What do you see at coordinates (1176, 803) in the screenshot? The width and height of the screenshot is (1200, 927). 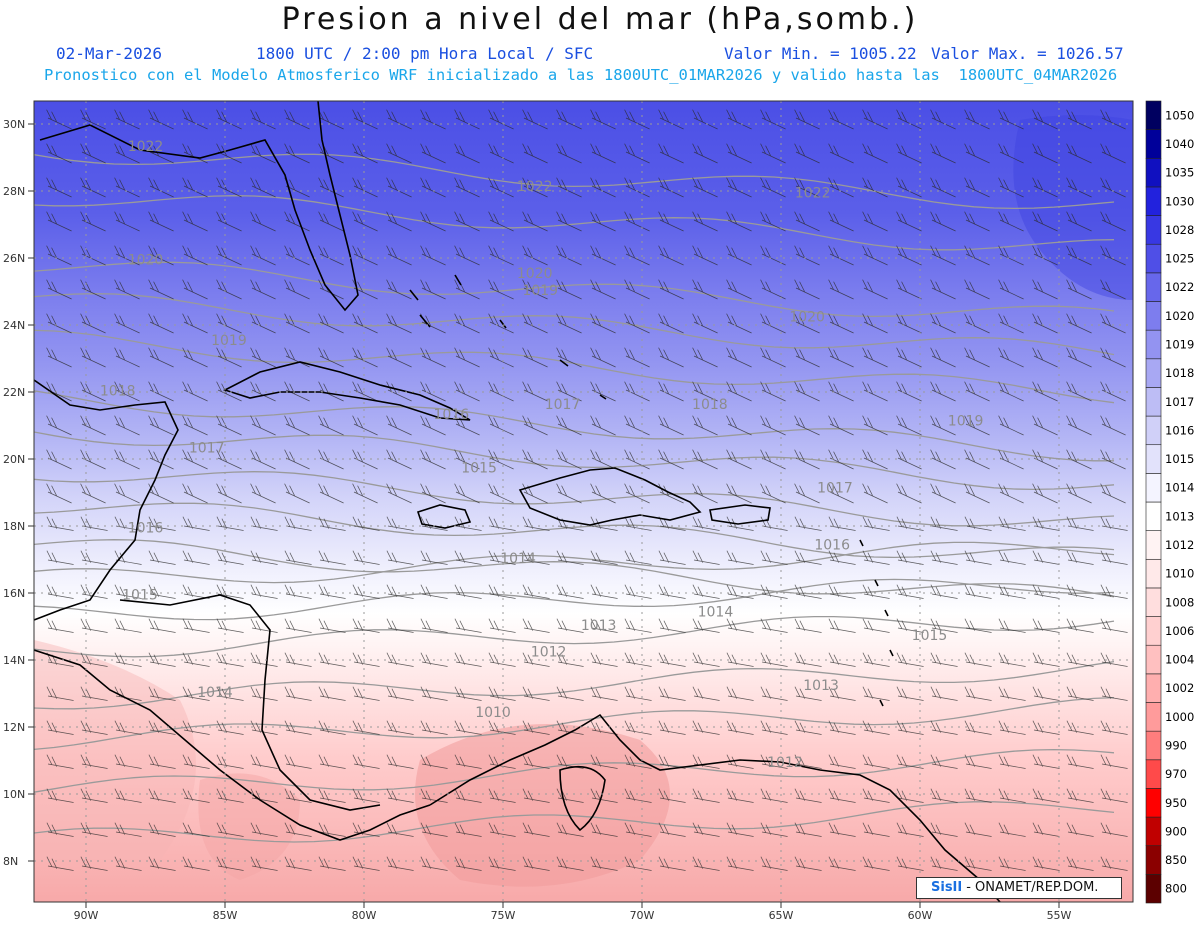 I see `colorbar-label: 950` at bounding box center [1176, 803].